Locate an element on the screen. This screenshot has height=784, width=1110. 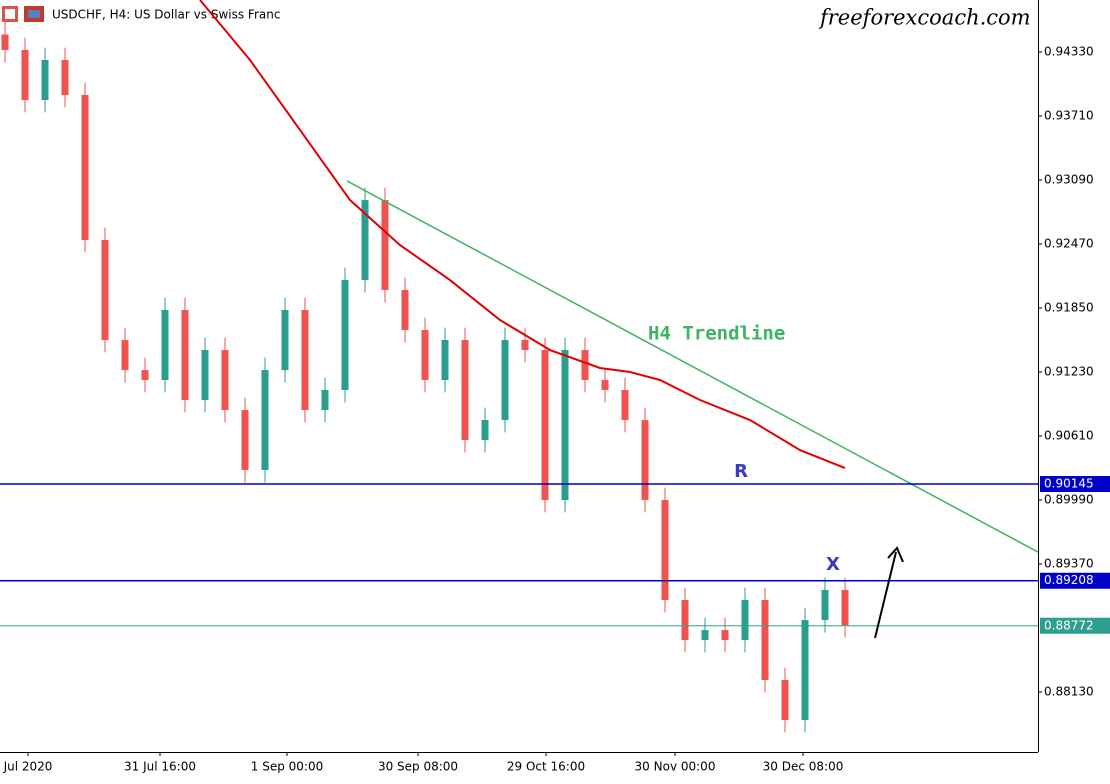
y-tick-label: 0.88130 is located at coordinates (1069, 692).